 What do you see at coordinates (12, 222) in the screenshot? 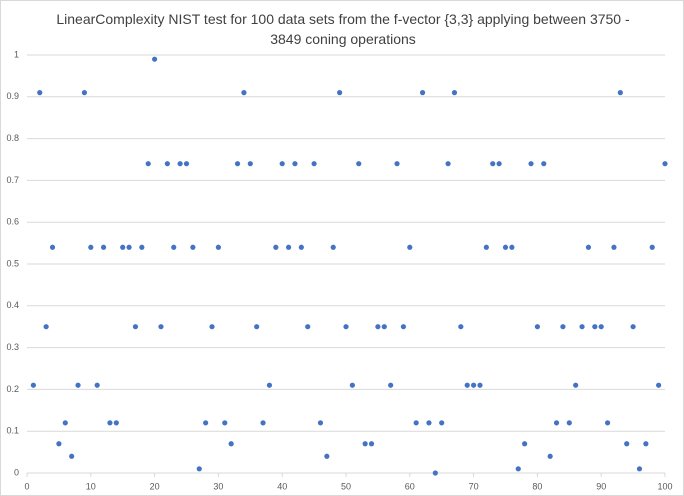
I see `y-tick-label: 0.6` at bounding box center [12, 222].